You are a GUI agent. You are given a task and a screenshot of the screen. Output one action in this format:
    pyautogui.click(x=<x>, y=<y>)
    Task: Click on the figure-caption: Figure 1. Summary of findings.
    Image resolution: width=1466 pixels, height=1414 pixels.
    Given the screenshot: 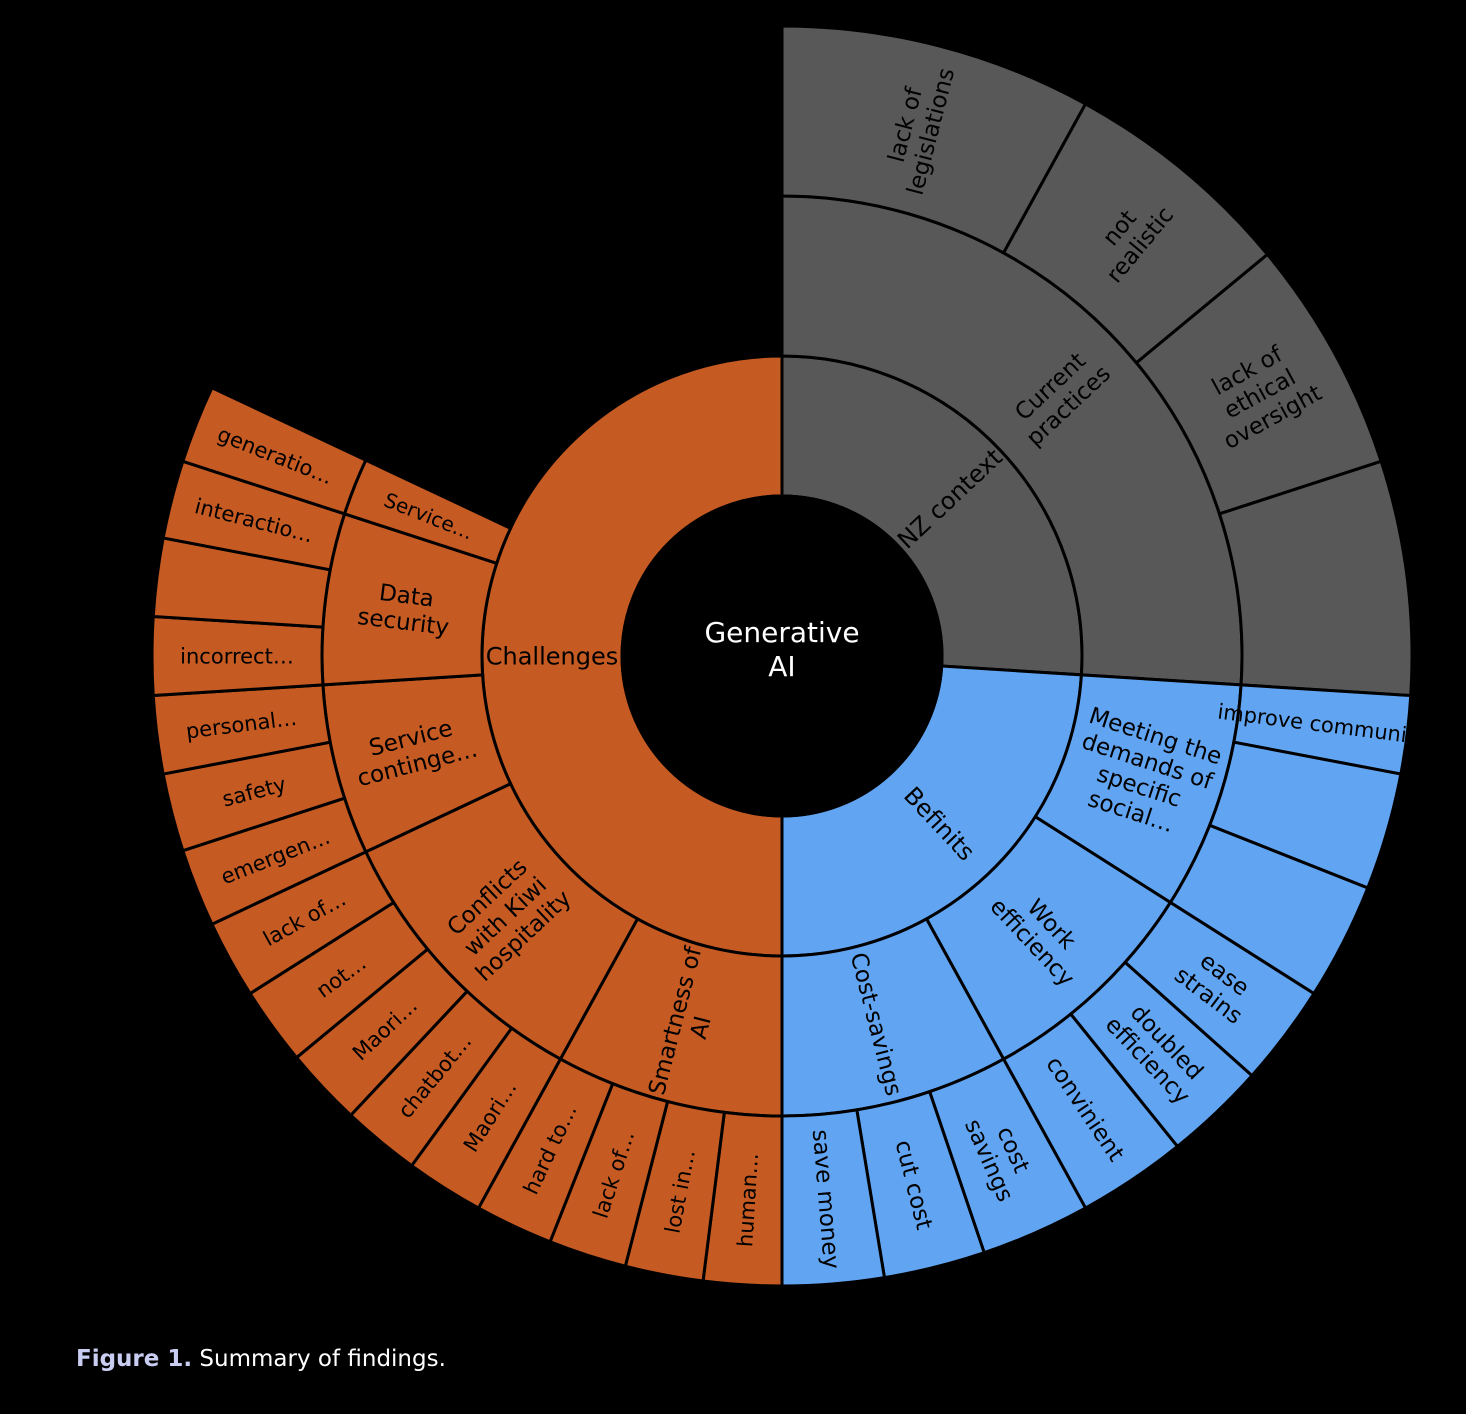 What is the action you would take?
    pyautogui.click(x=261, y=1359)
    